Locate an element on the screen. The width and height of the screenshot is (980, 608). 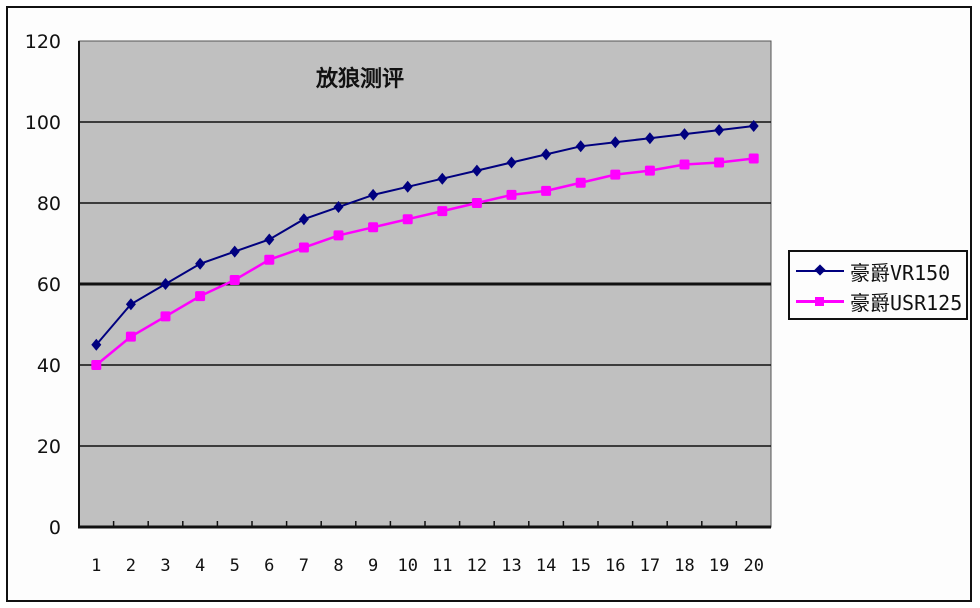
x-tick-label: 10 is located at coordinates (407, 566).